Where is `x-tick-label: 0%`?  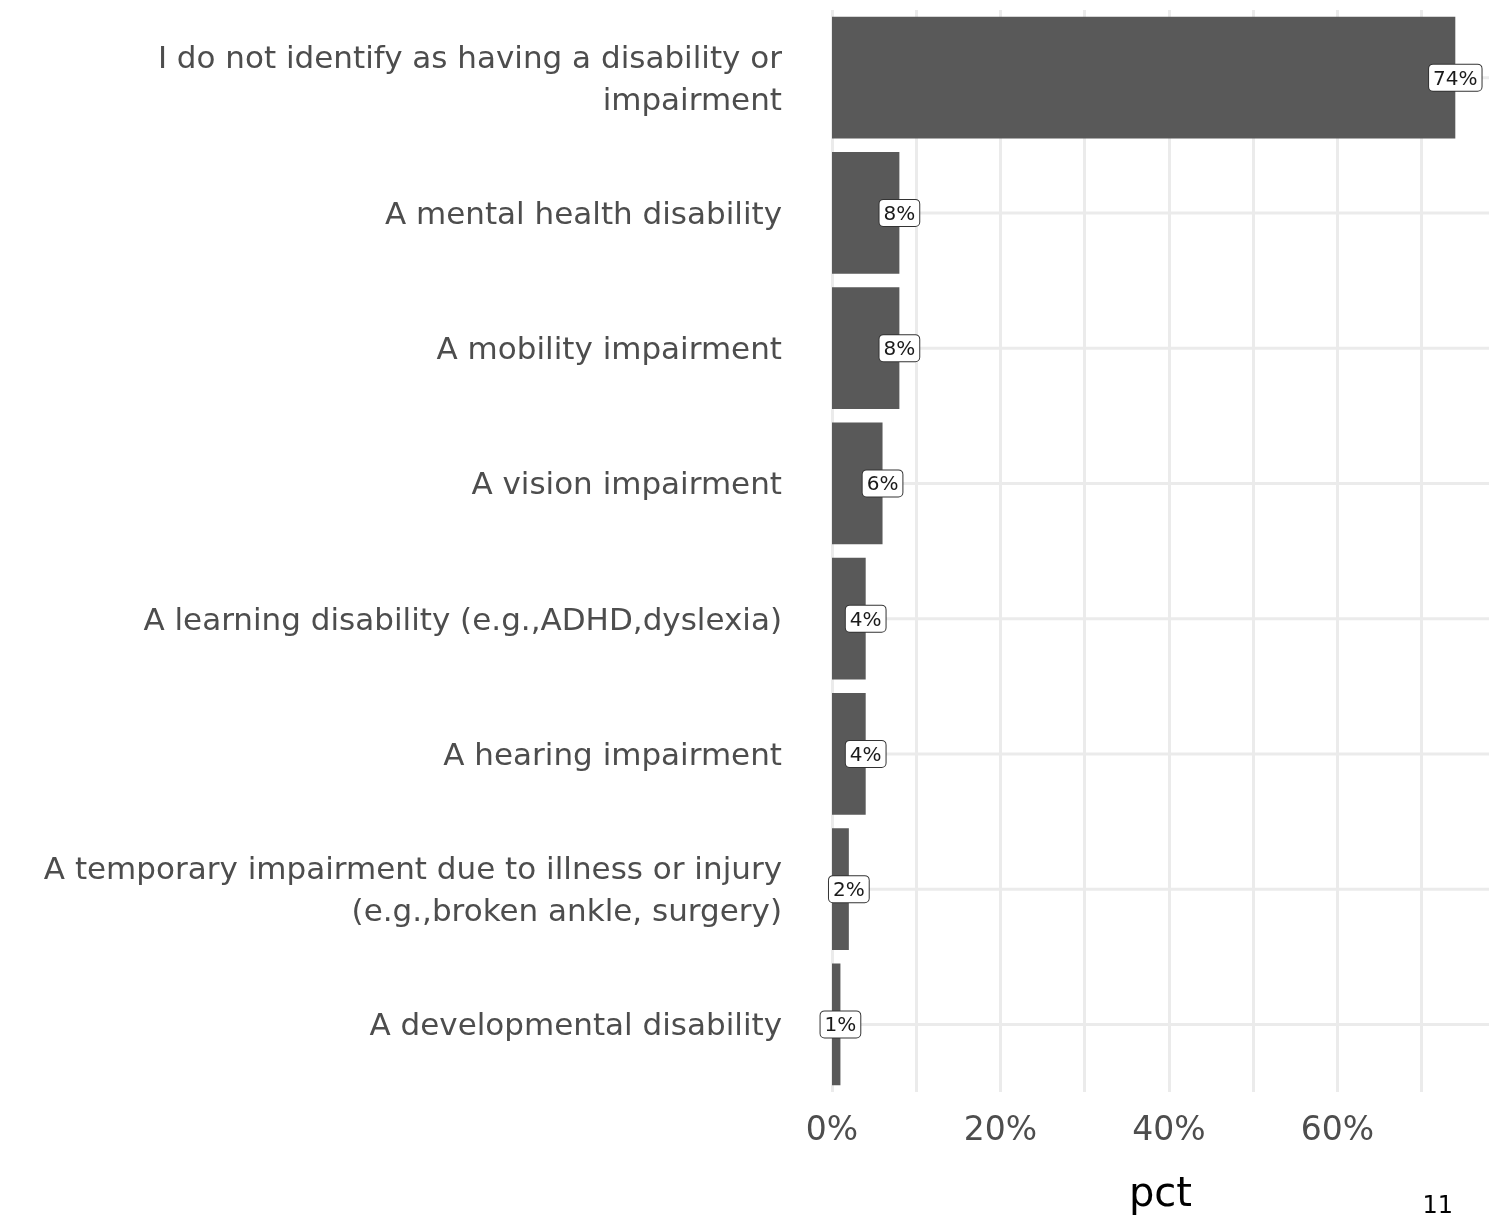
x-tick-label: 0% is located at coordinates (832, 1128).